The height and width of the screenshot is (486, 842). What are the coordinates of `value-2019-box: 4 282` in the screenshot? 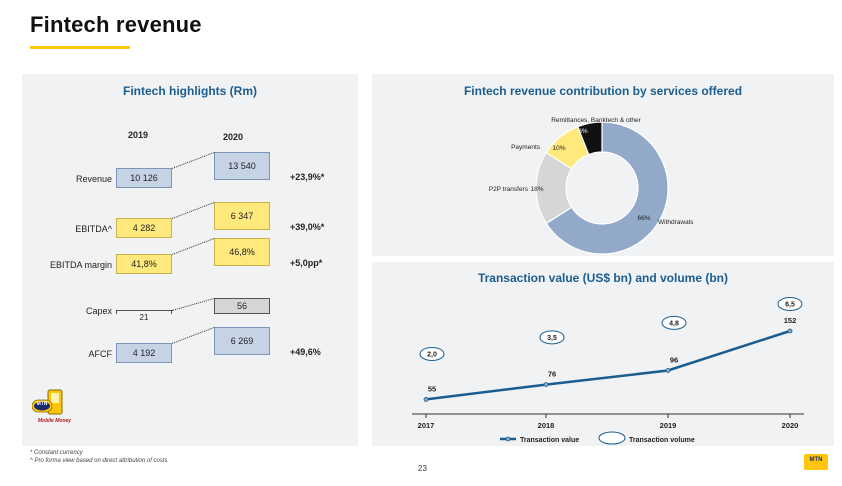 It's located at (144, 228).